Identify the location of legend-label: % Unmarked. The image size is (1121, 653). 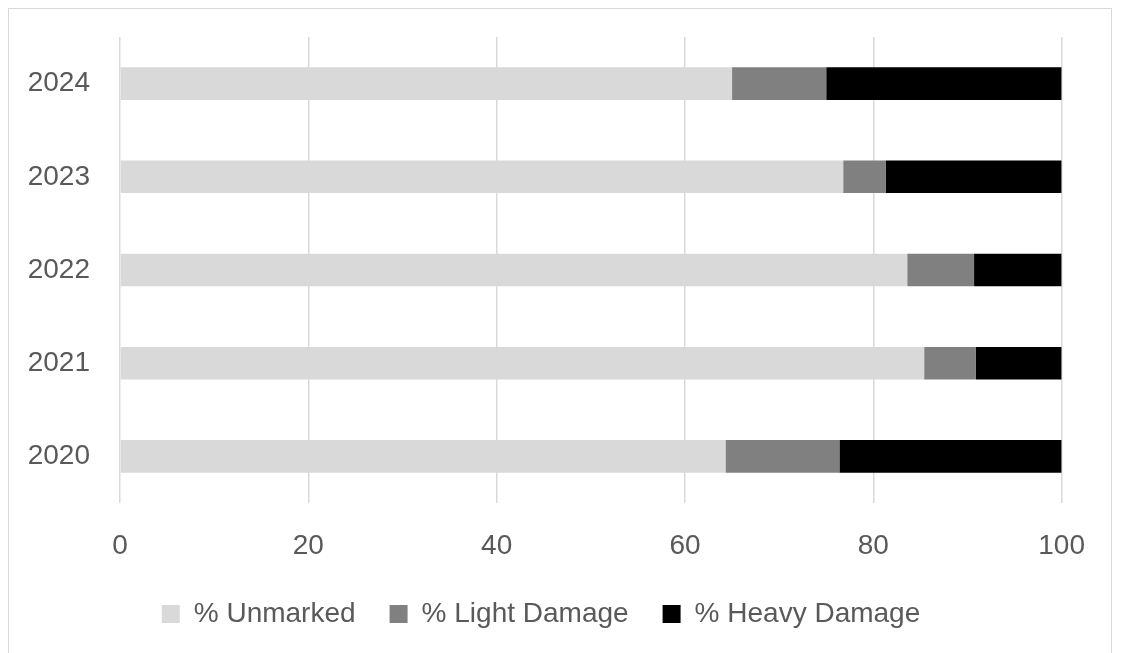
(274, 612).